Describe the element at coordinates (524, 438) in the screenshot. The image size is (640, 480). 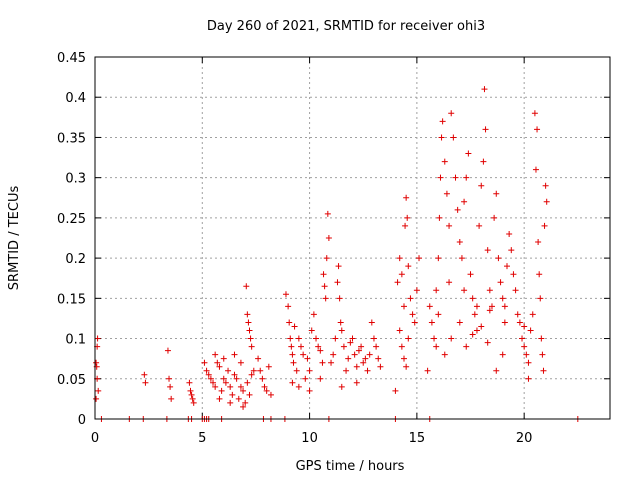
I see `x-tick-label: 20` at that location.